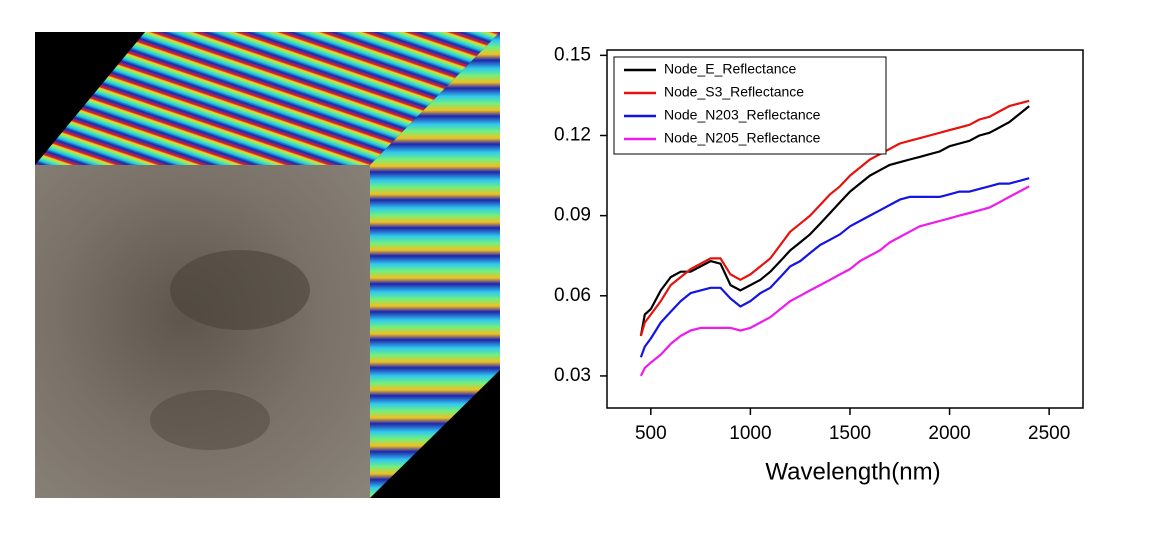 Image resolution: width=1170 pixels, height=537 pixels. I want to click on legend-label: Node_E_Reflectance, so click(730, 69).